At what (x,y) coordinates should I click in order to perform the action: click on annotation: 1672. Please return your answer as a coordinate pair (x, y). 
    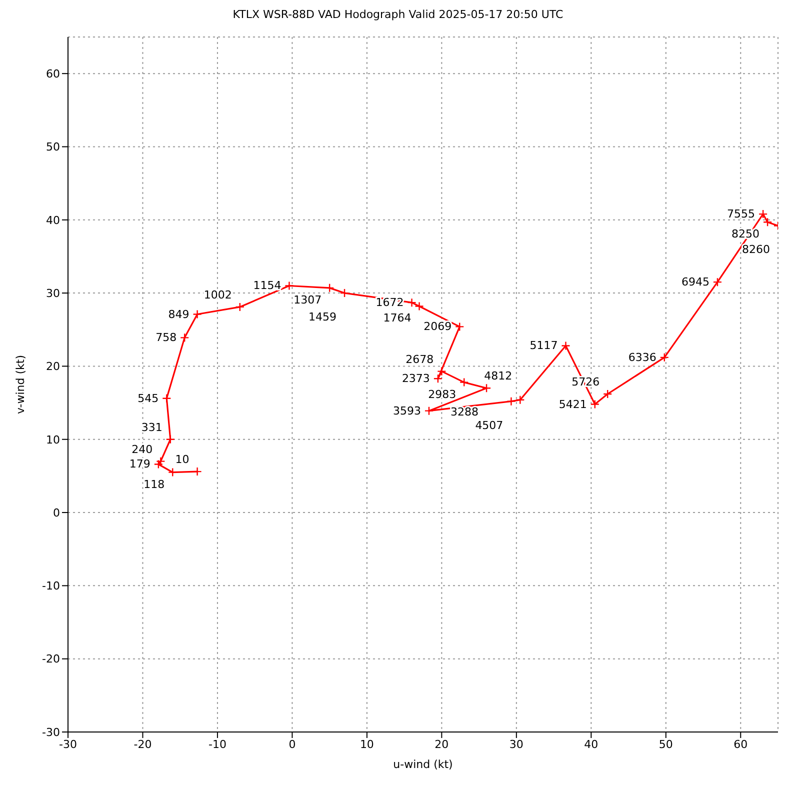
    Looking at the image, I should click on (390, 303).